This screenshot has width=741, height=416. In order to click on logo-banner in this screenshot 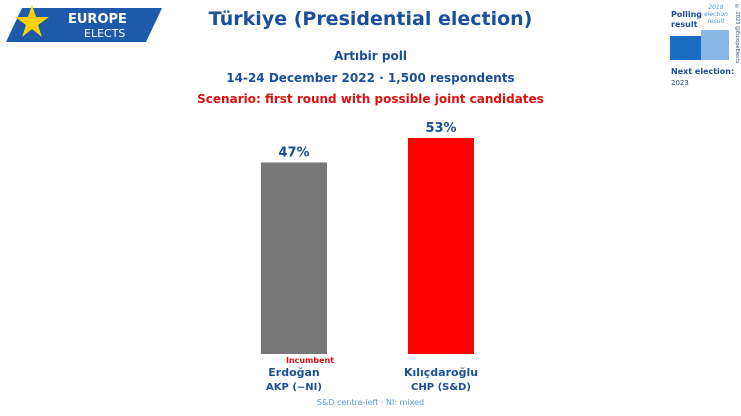, I will do `click(84, 25)`.